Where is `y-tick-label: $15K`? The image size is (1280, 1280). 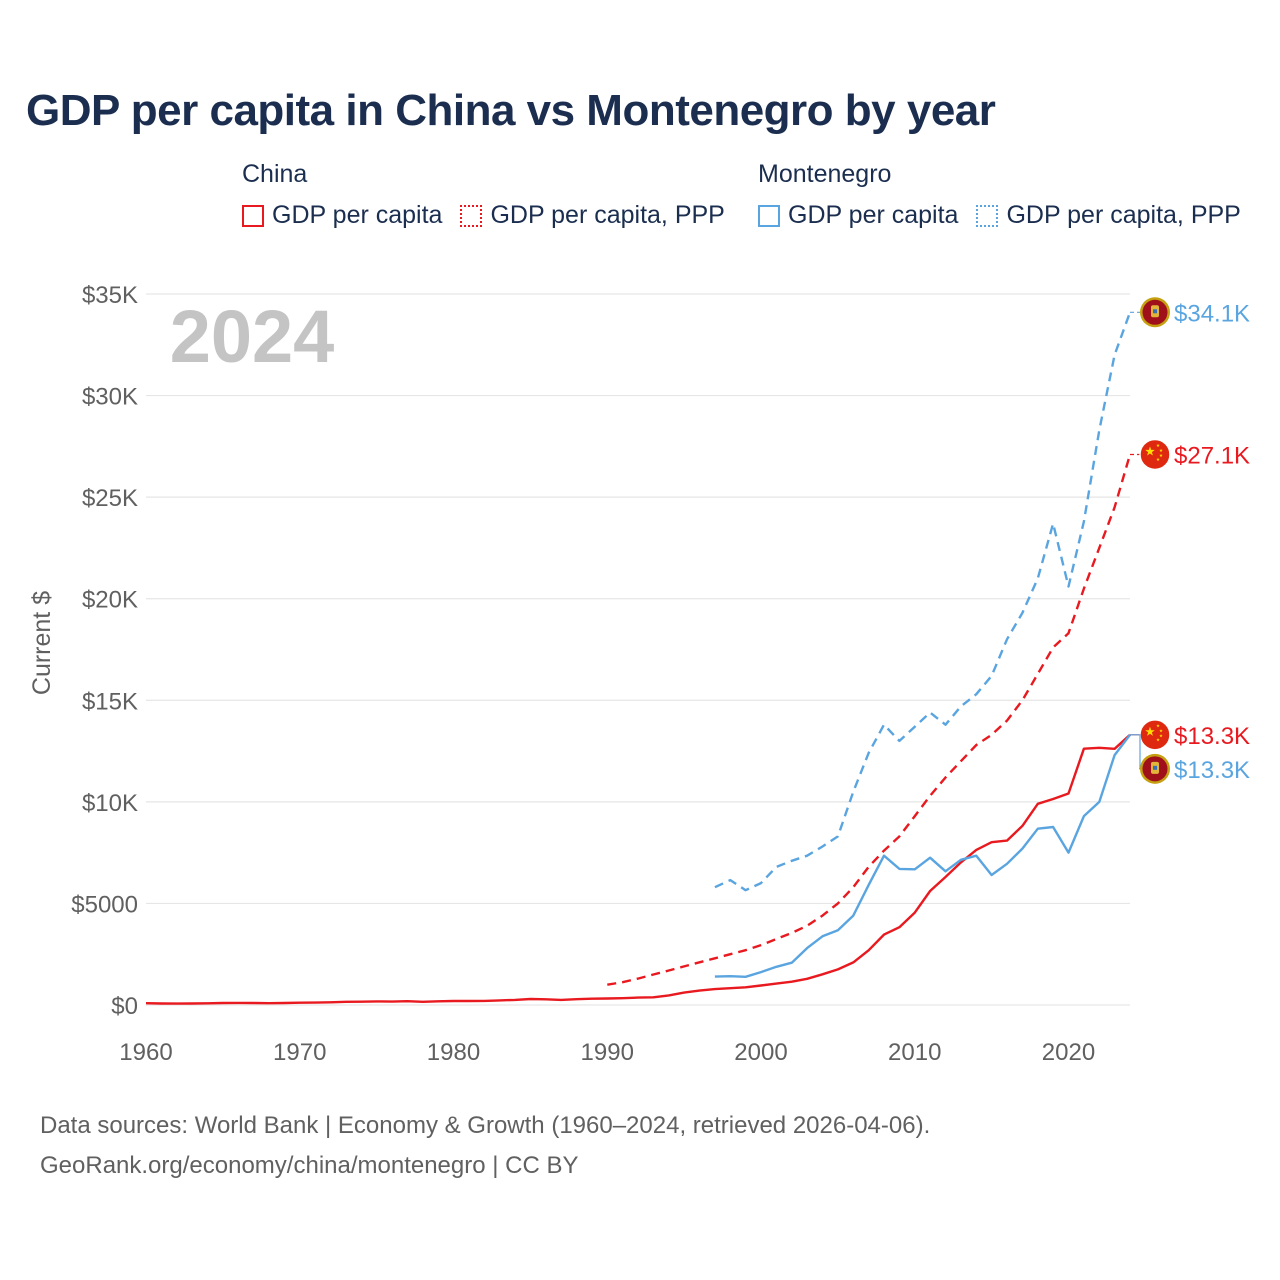 y-tick-label: $15K is located at coordinates (110, 701).